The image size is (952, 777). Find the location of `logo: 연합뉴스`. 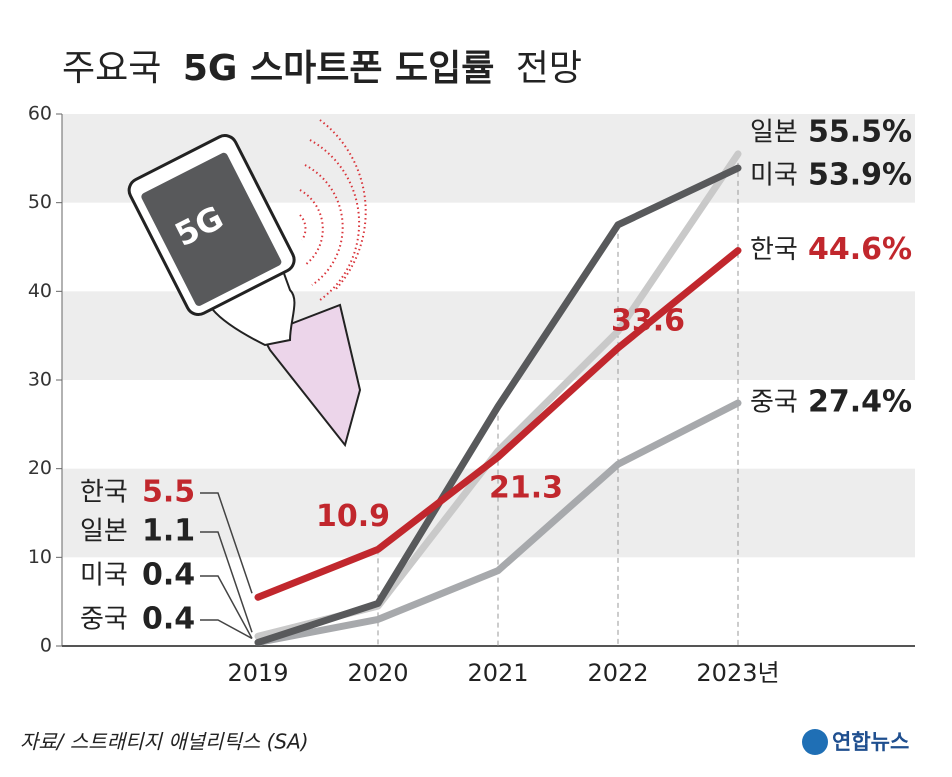

logo: 연합뉴스 is located at coordinates (870, 742).